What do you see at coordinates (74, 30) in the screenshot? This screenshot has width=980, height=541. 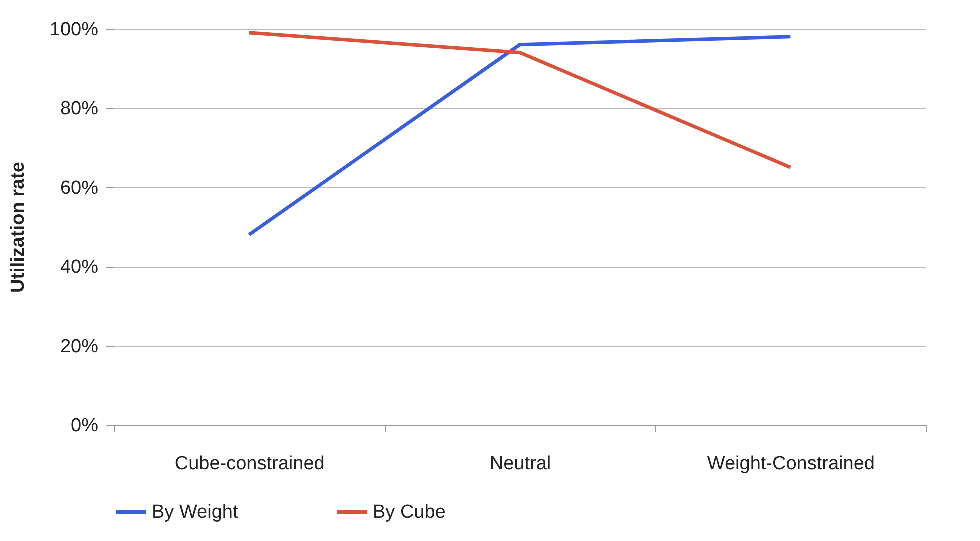 I see `y-tick-label: 100%` at bounding box center [74, 30].